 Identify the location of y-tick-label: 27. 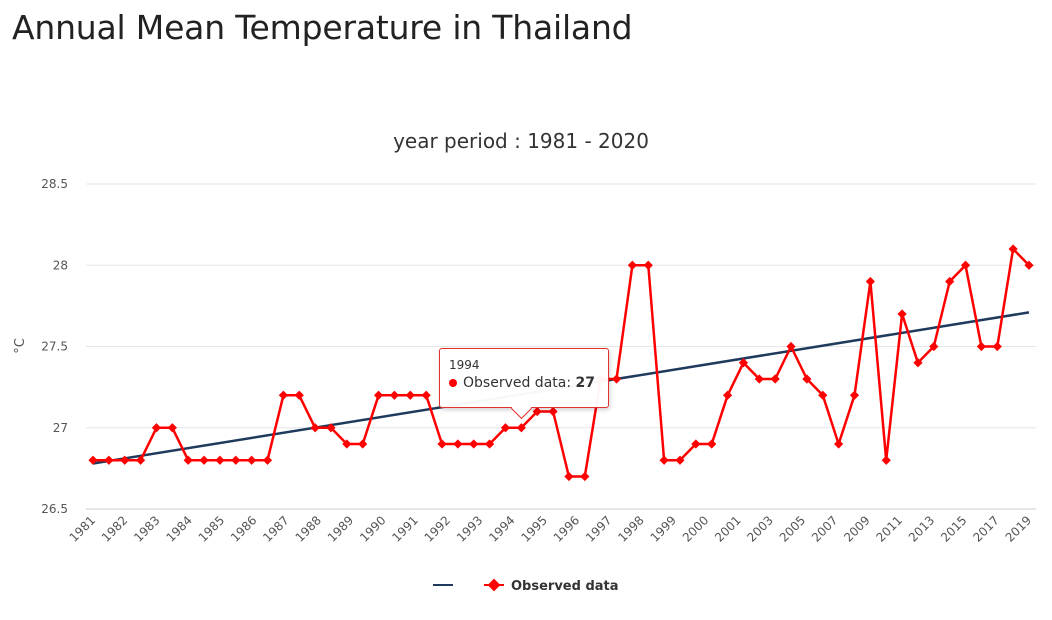
(60, 428).